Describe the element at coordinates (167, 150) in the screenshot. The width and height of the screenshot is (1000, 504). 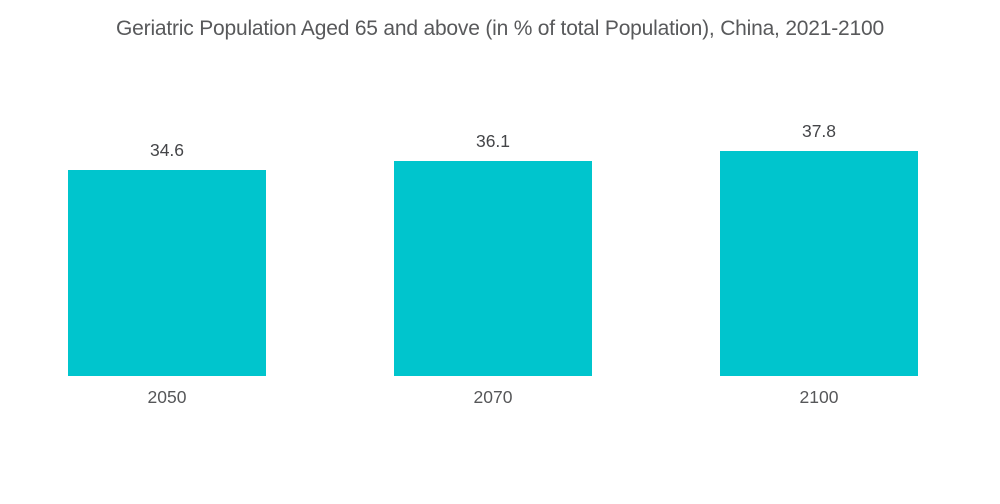
I see `bar-value-label: 34.6` at that location.